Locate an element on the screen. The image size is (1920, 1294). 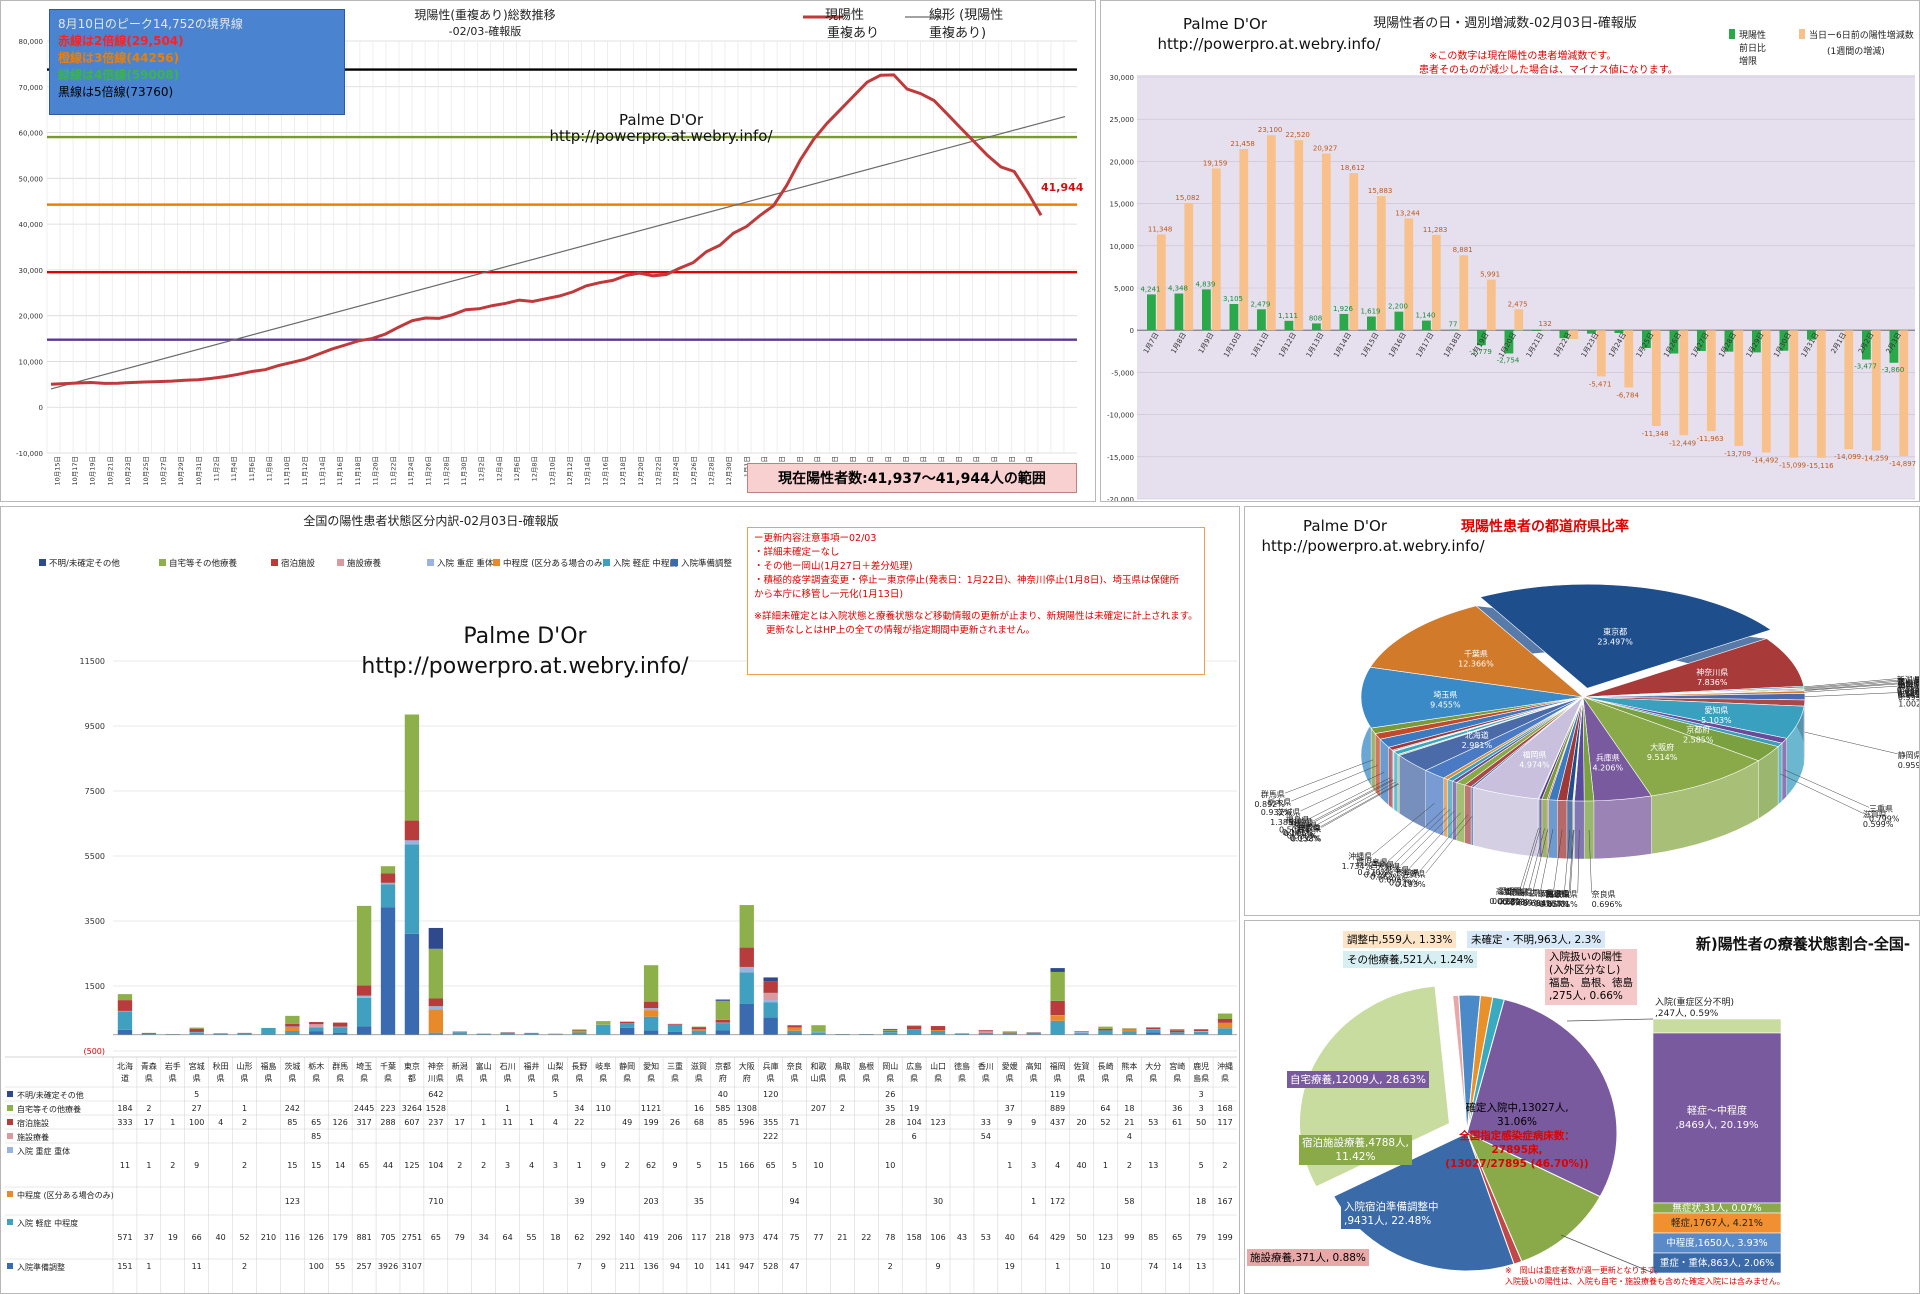
pref-table-category-suffix: 山県 is located at coordinates (818, 1078).